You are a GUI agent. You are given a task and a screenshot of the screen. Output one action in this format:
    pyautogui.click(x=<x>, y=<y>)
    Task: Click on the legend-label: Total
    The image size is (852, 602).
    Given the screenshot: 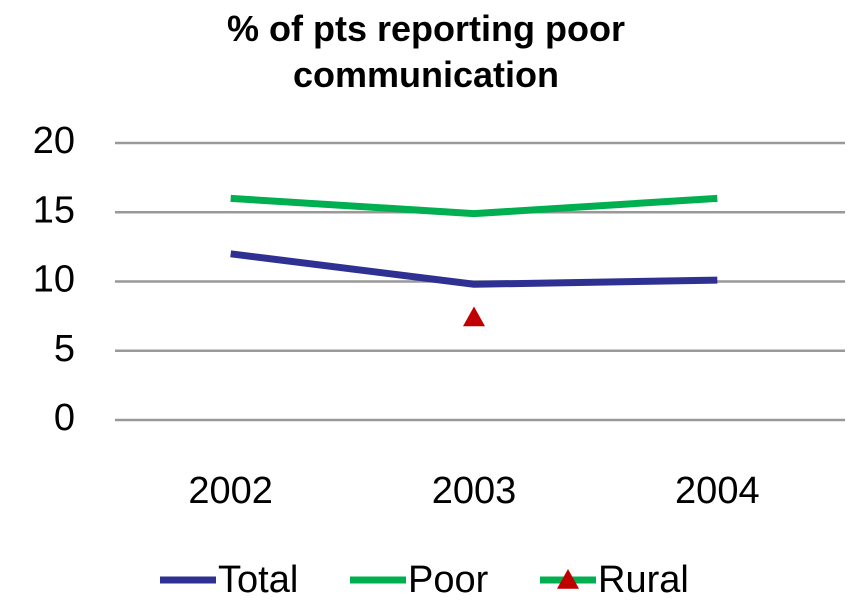 What is the action you would take?
    pyautogui.click(x=258, y=580)
    